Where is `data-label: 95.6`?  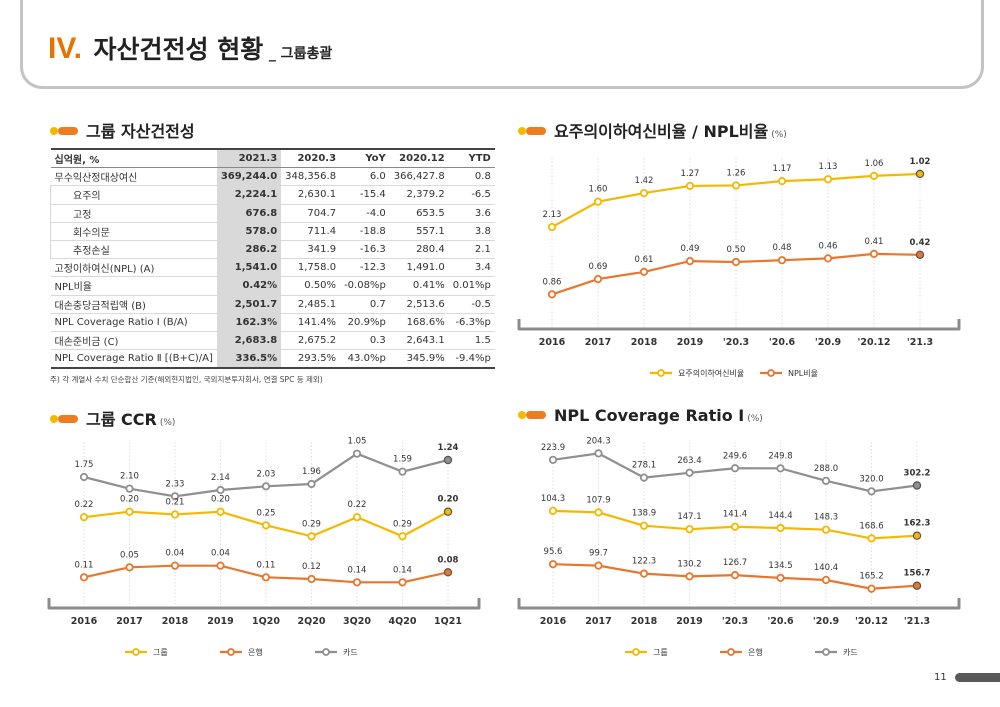 data-label: 95.6 is located at coordinates (553, 552).